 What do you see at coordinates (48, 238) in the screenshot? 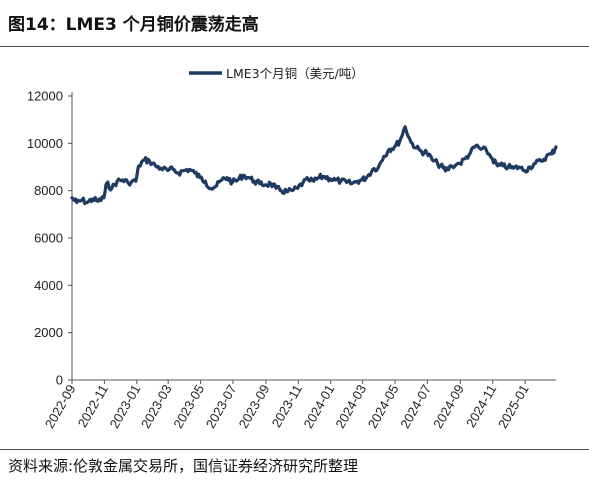
I see `y-tick-label: 6000` at bounding box center [48, 238].